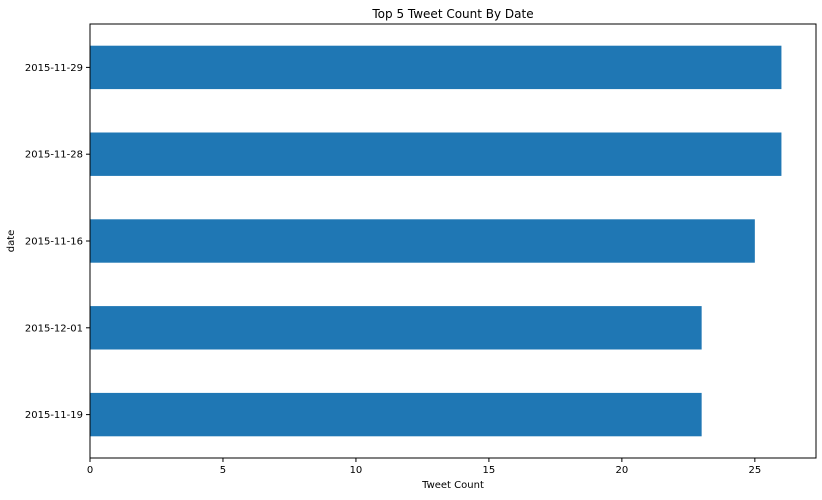 The height and width of the screenshot is (500, 822). Describe the element at coordinates (452, 485) in the screenshot. I see `x-axis-label: Tweet Count` at that location.